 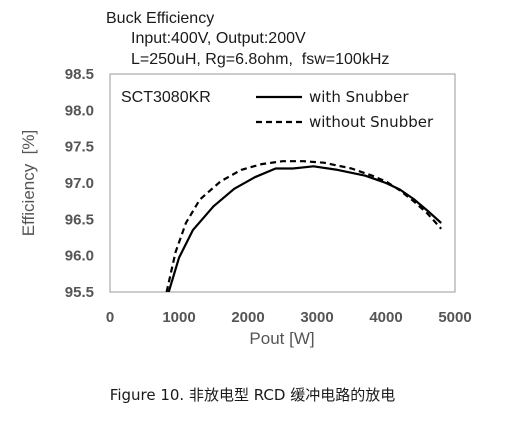 What do you see at coordinates (79, 219) in the screenshot?
I see `y-tick-label: 96.5` at bounding box center [79, 219].